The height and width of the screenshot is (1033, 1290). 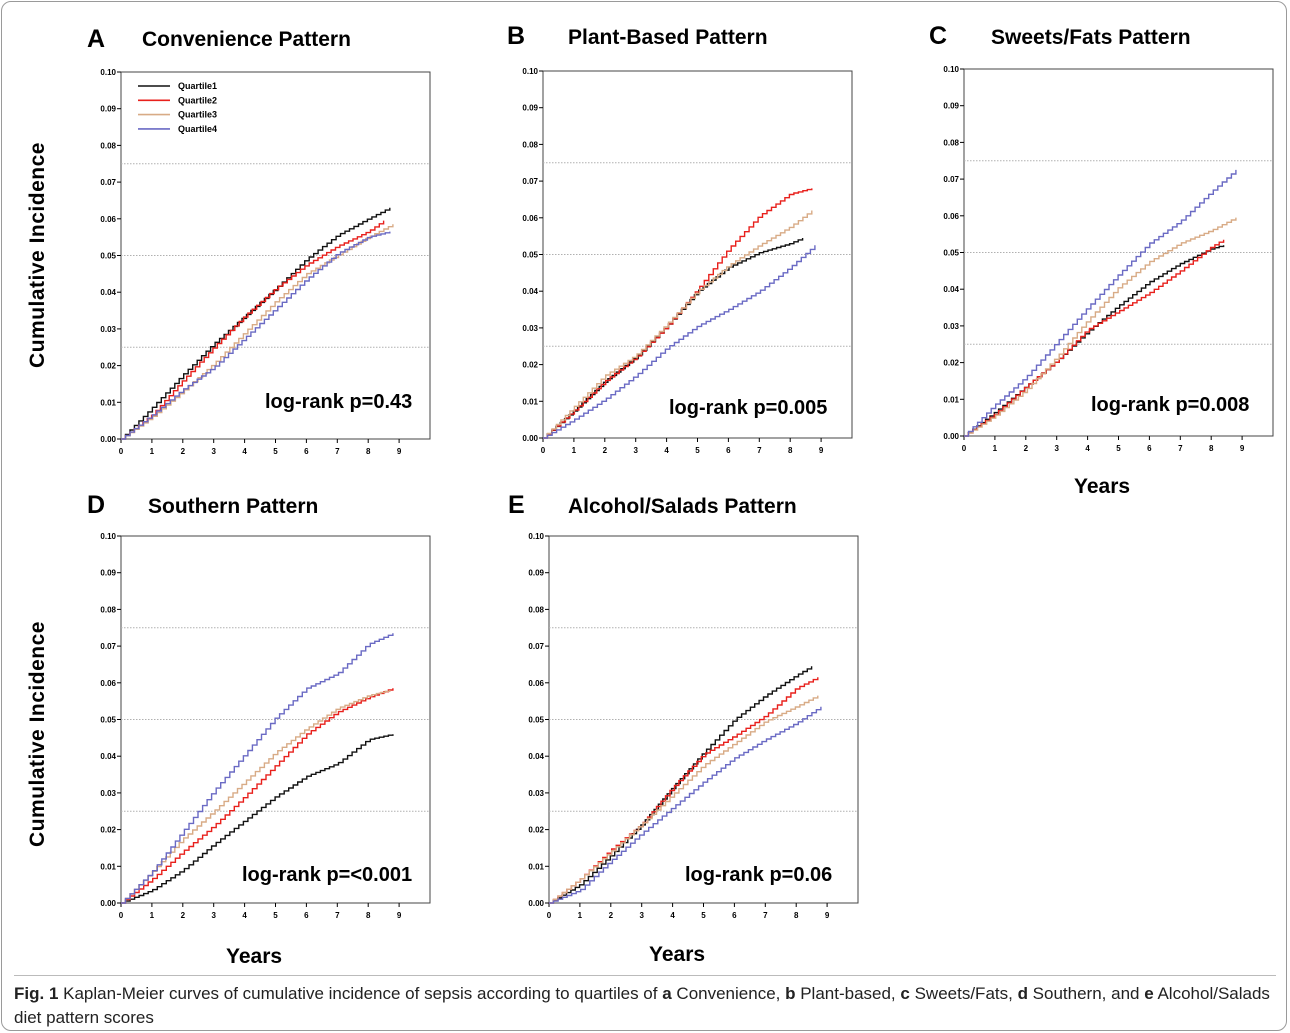 I want to click on y-tick-label-c: 0.03, so click(x=951, y=326).